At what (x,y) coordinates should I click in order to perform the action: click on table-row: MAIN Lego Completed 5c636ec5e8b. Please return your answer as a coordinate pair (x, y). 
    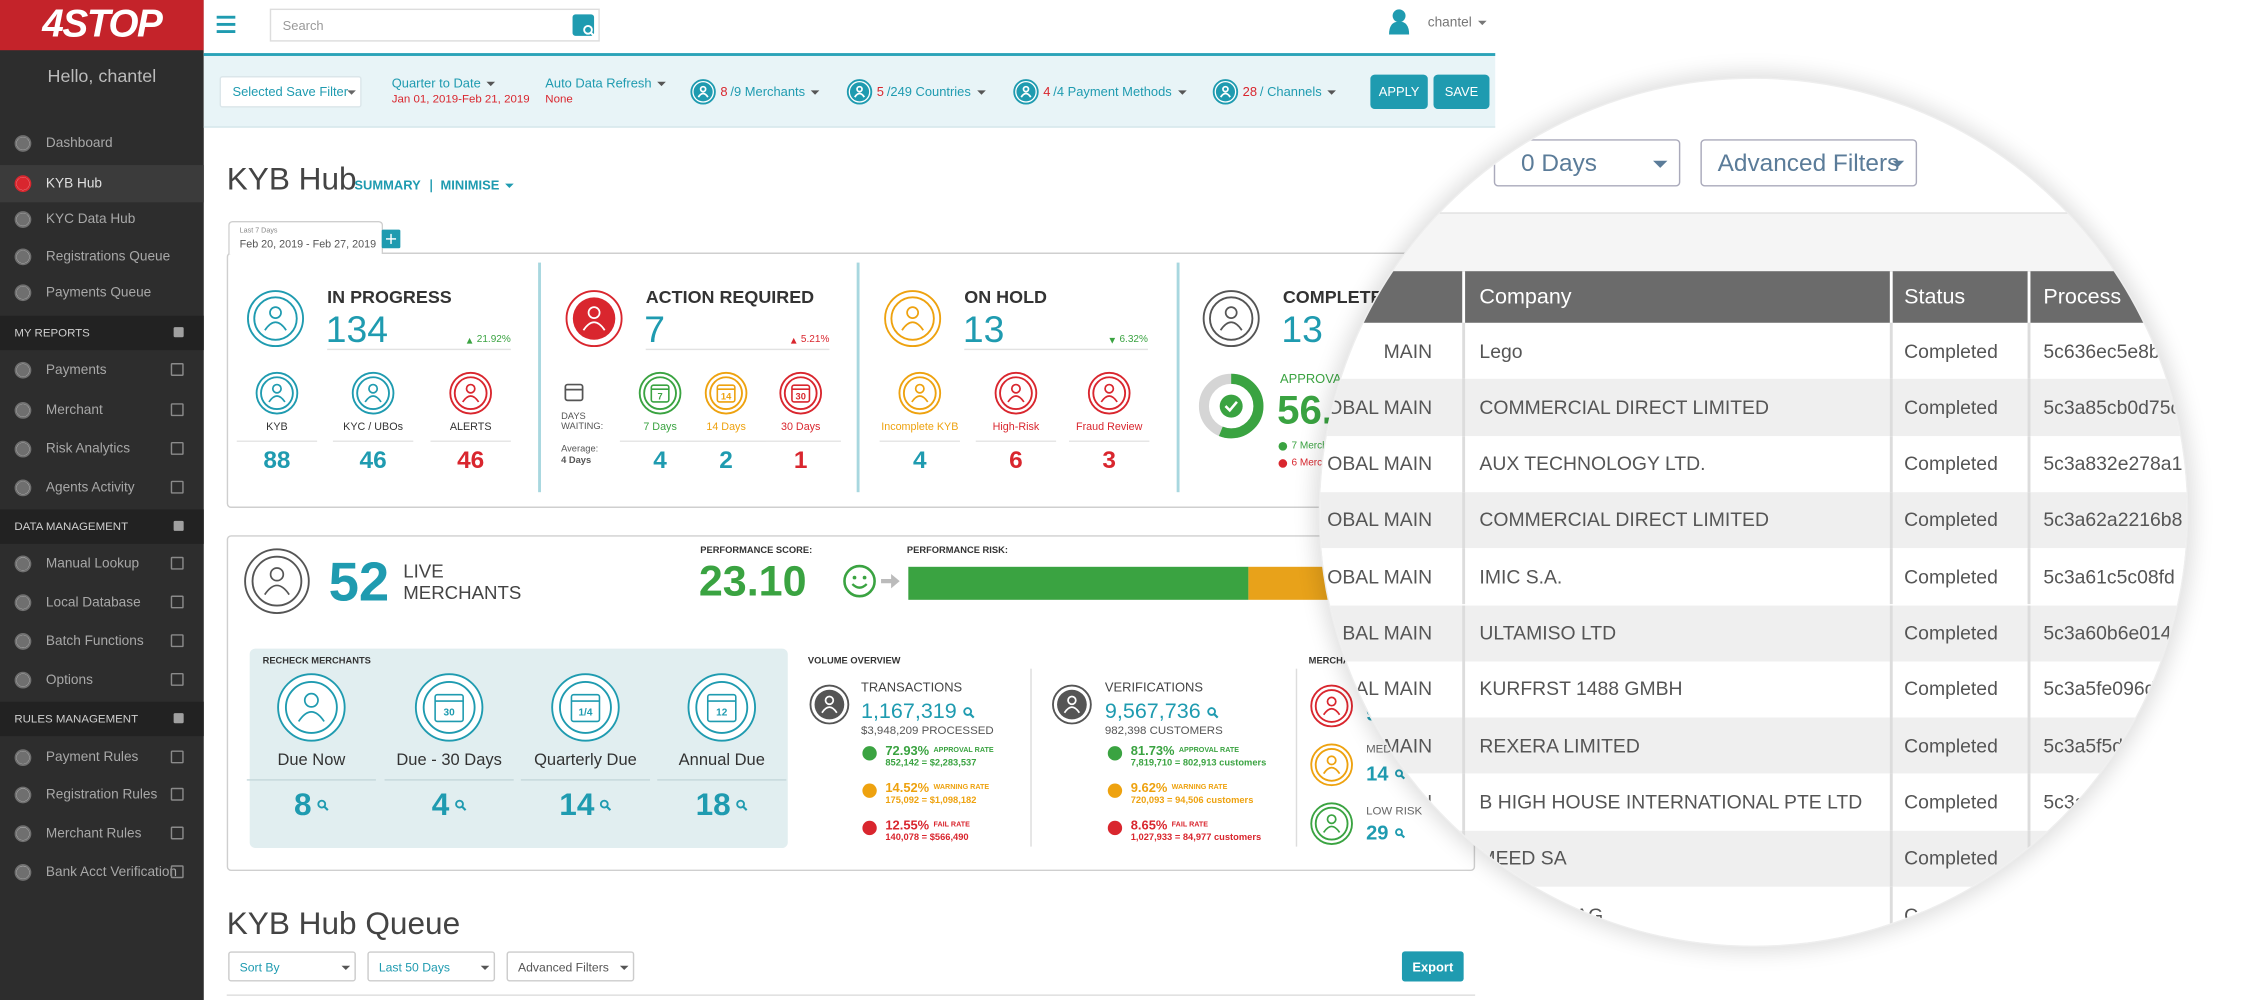
    Looking at the image, I should click on (1753, 351).